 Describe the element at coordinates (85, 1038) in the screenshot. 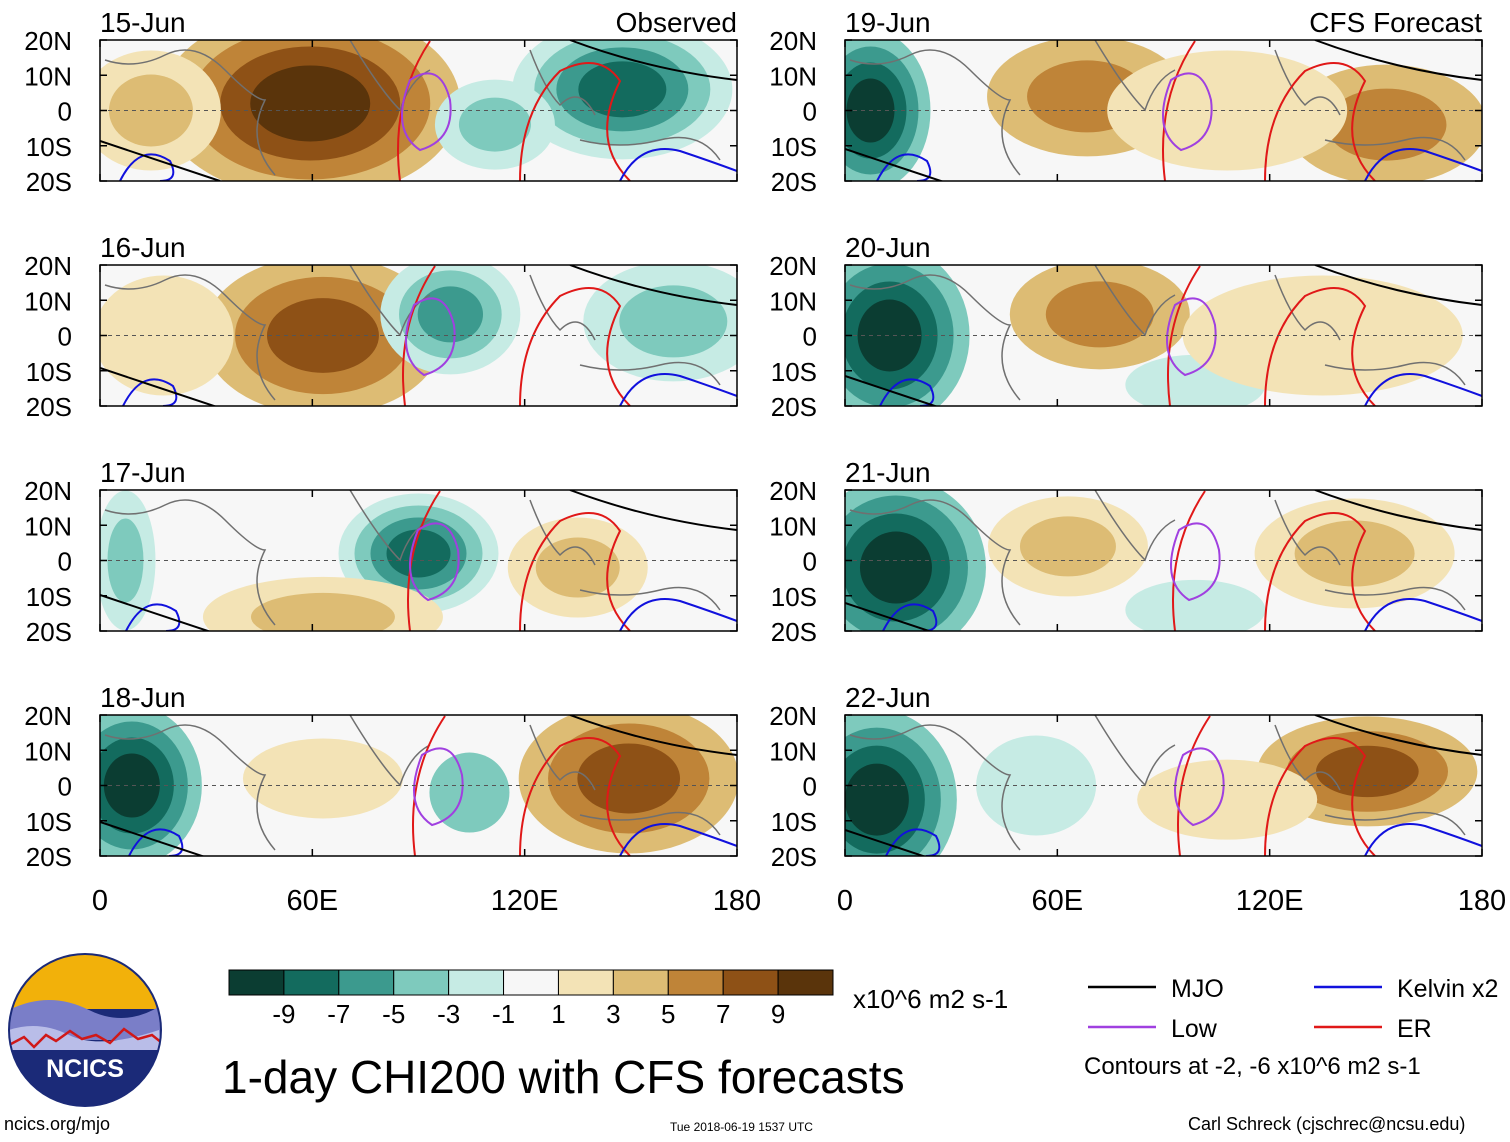

I see `logo-trace` at that location.